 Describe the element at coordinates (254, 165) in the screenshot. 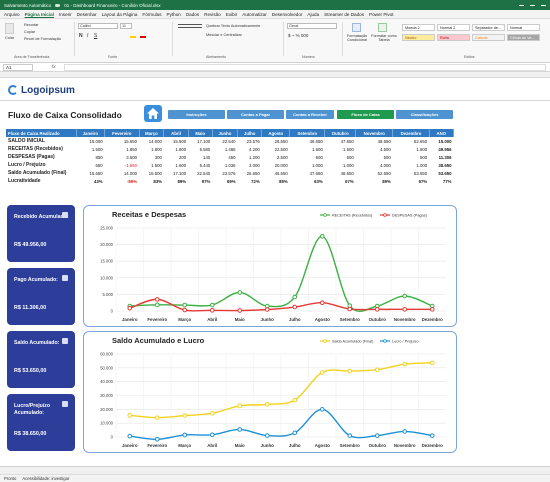

I see `table-cell: 3.000` at that location.